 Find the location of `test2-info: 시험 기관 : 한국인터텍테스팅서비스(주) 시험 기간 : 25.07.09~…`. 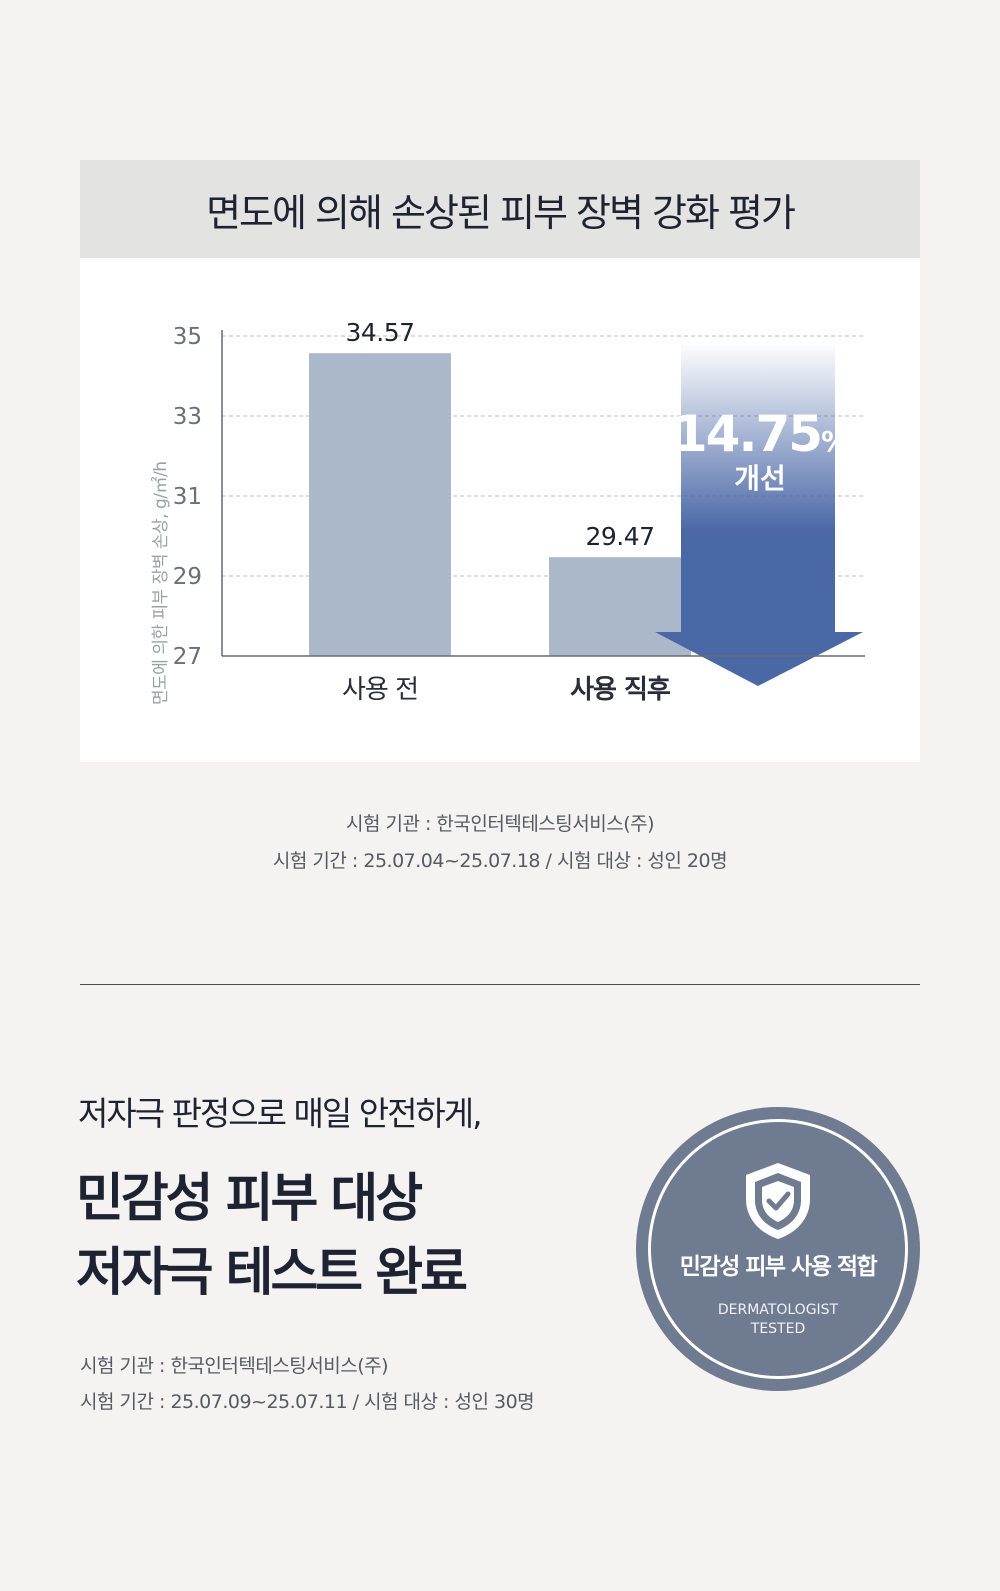

test2-info: 시험 기관 : 한국인터텍테스팅서비스(주) 시험 기간 : 25.07.09~… is located at coordinates (307, 1384).